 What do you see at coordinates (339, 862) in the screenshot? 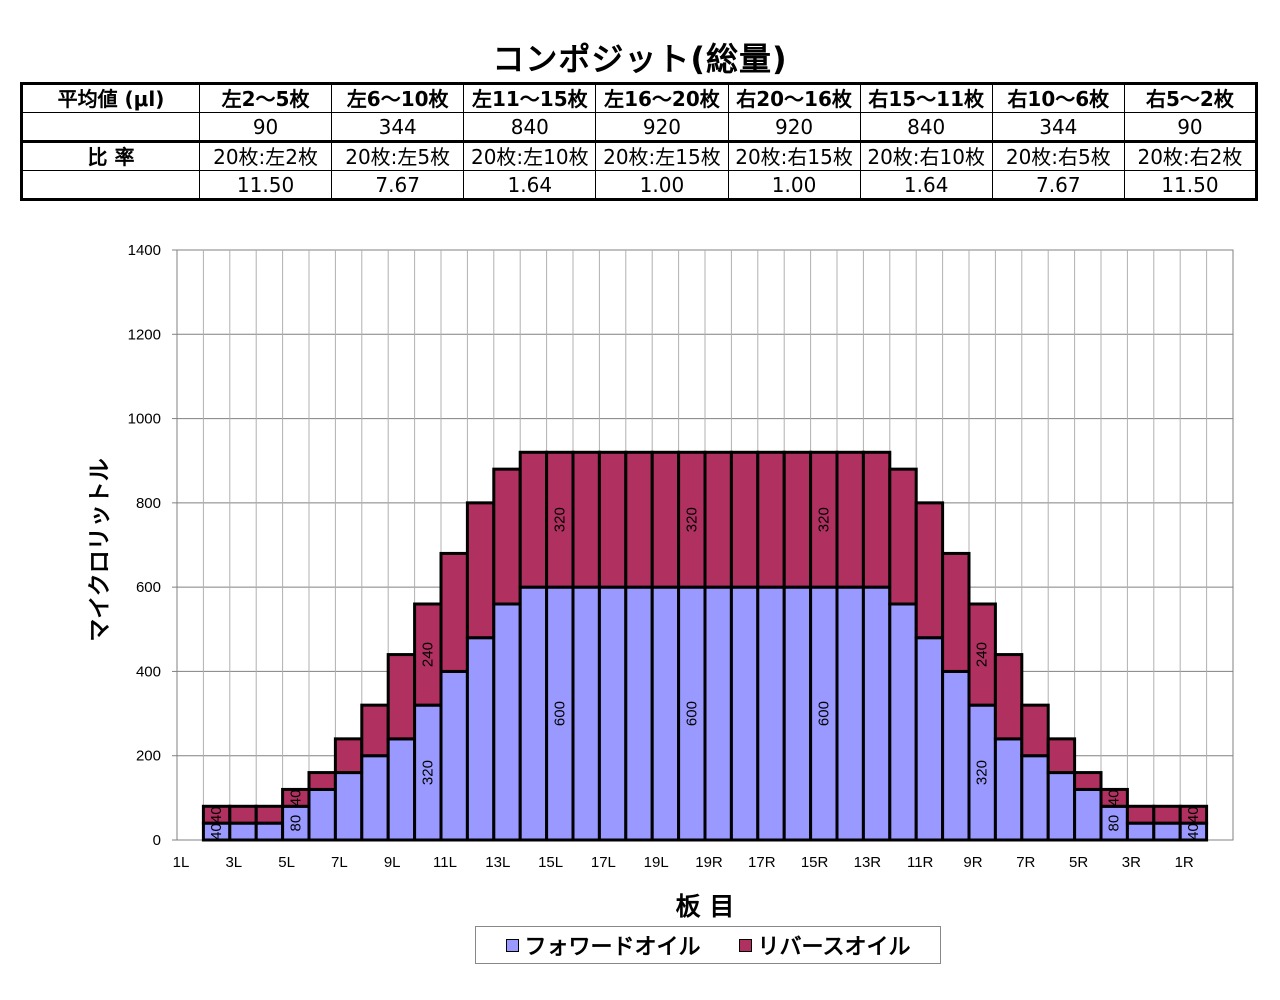
I see `x-tick-label: 7L` at bounding box center [339, 862].